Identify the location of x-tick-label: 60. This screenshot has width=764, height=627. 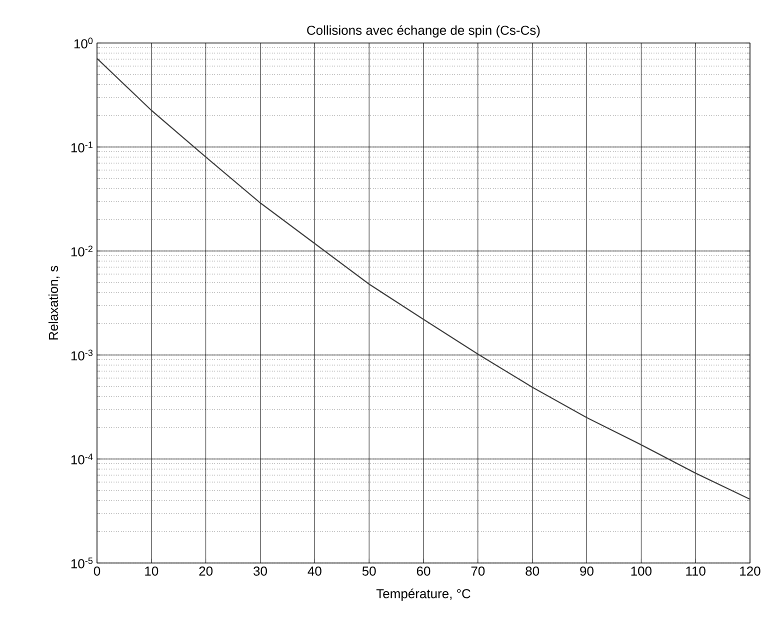
(423, 571).